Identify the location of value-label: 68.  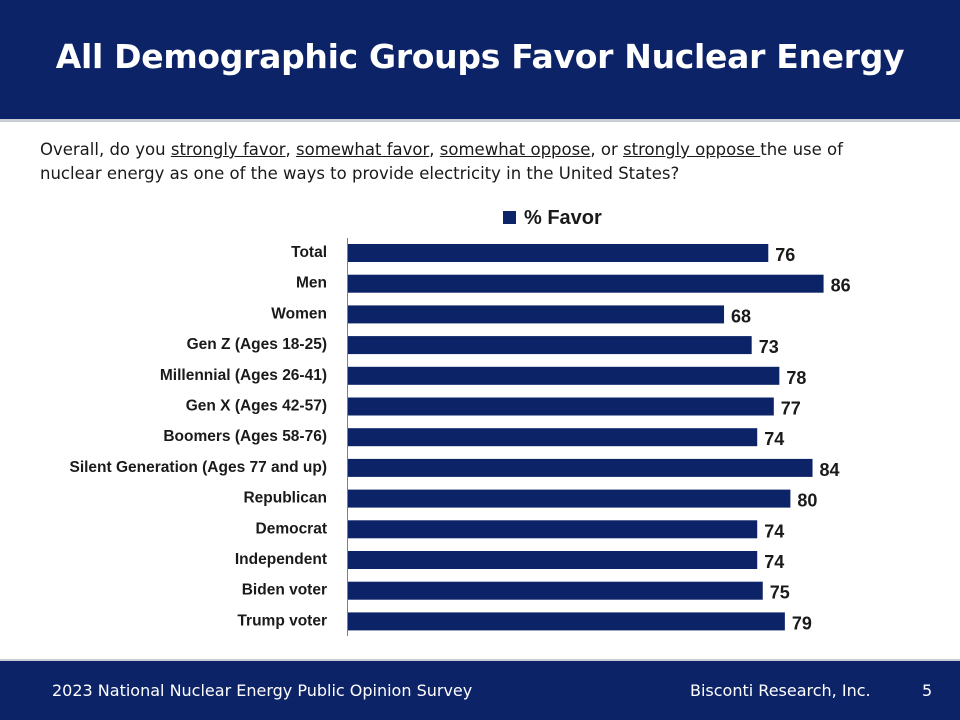
(741, 316).